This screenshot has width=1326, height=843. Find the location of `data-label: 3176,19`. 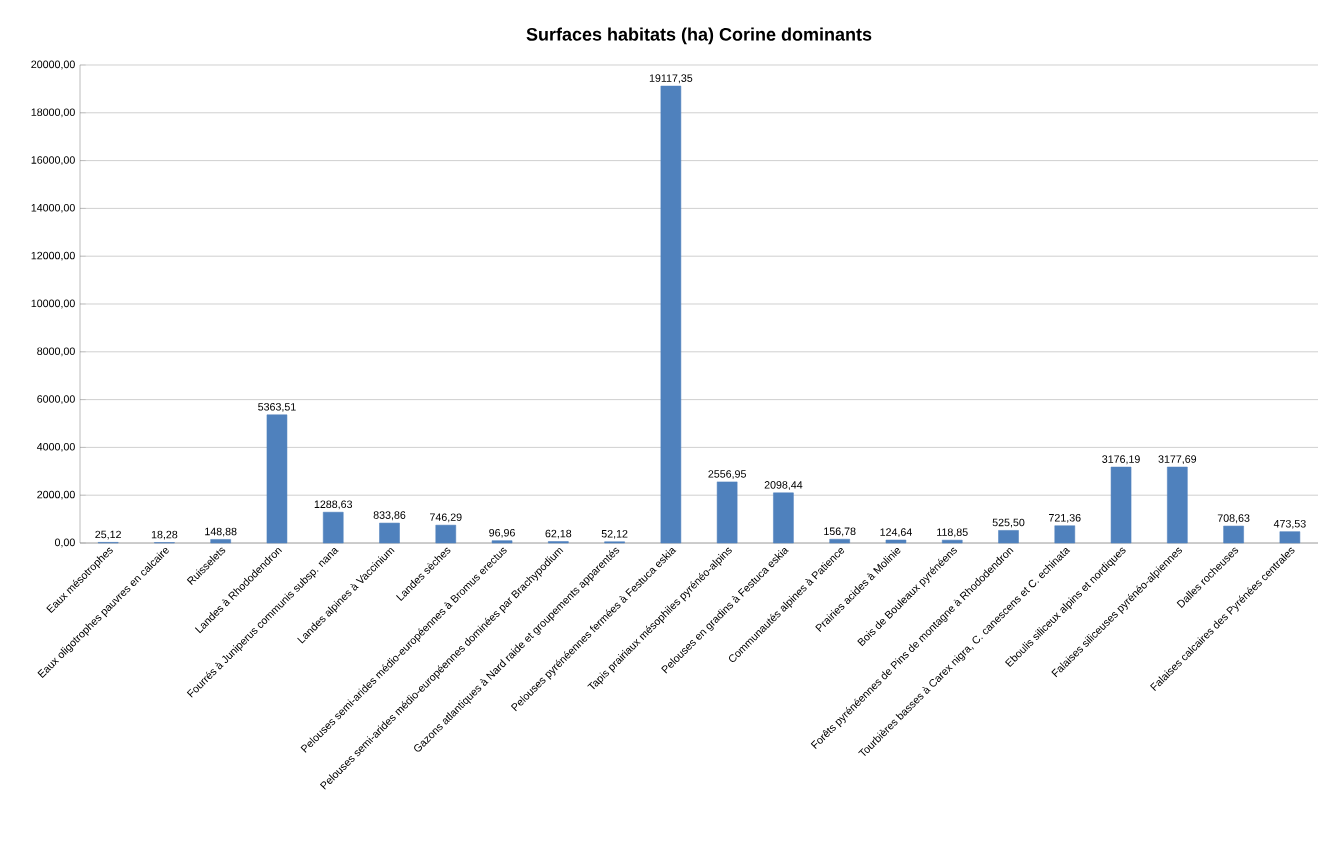

data-label: 3176,19 is located at coordinates (1121, 460).